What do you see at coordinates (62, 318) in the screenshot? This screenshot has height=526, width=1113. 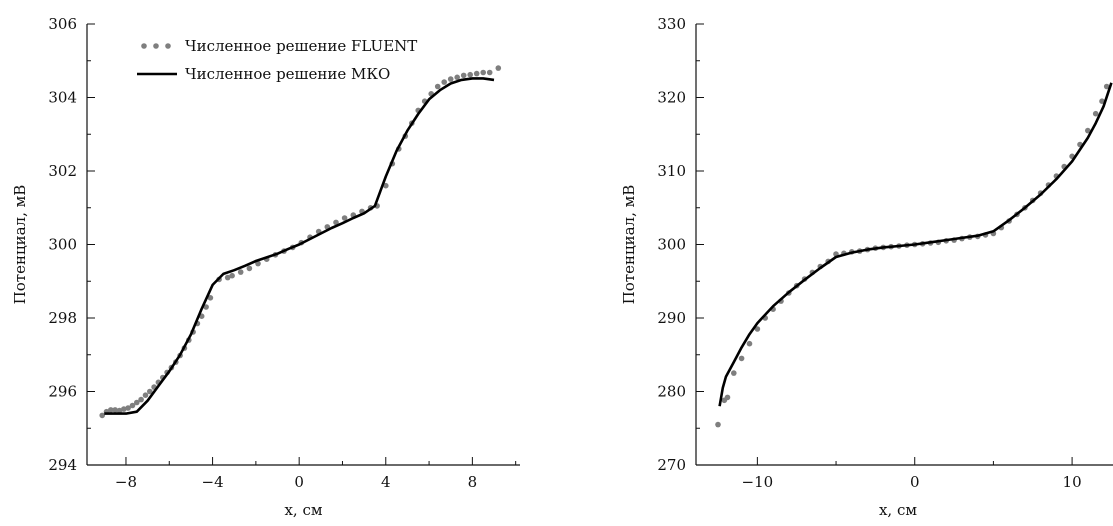 I see `y-tick-label: 298` at bounding box center [62, 318].